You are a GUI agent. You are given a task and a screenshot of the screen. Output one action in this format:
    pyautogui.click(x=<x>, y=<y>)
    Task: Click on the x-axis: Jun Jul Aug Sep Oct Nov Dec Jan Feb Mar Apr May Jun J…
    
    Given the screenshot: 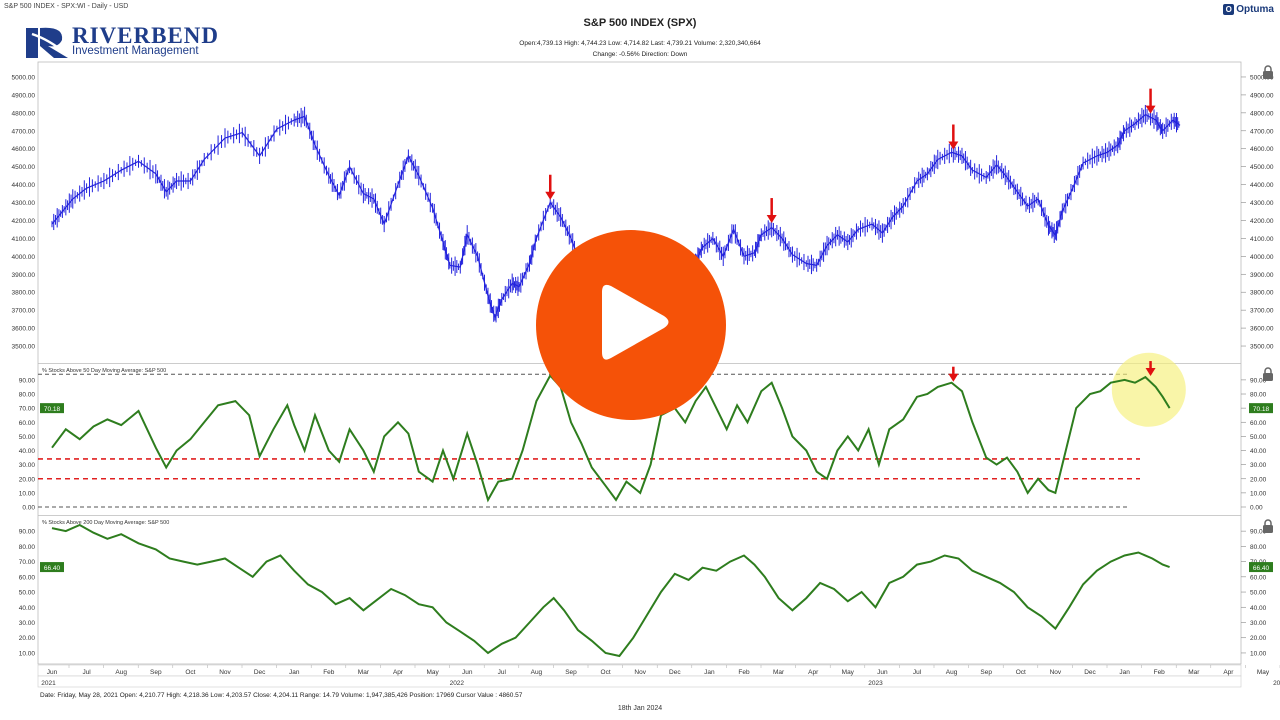 What is the action you would take?
    pyautogui.click(x=658, y=676)
    